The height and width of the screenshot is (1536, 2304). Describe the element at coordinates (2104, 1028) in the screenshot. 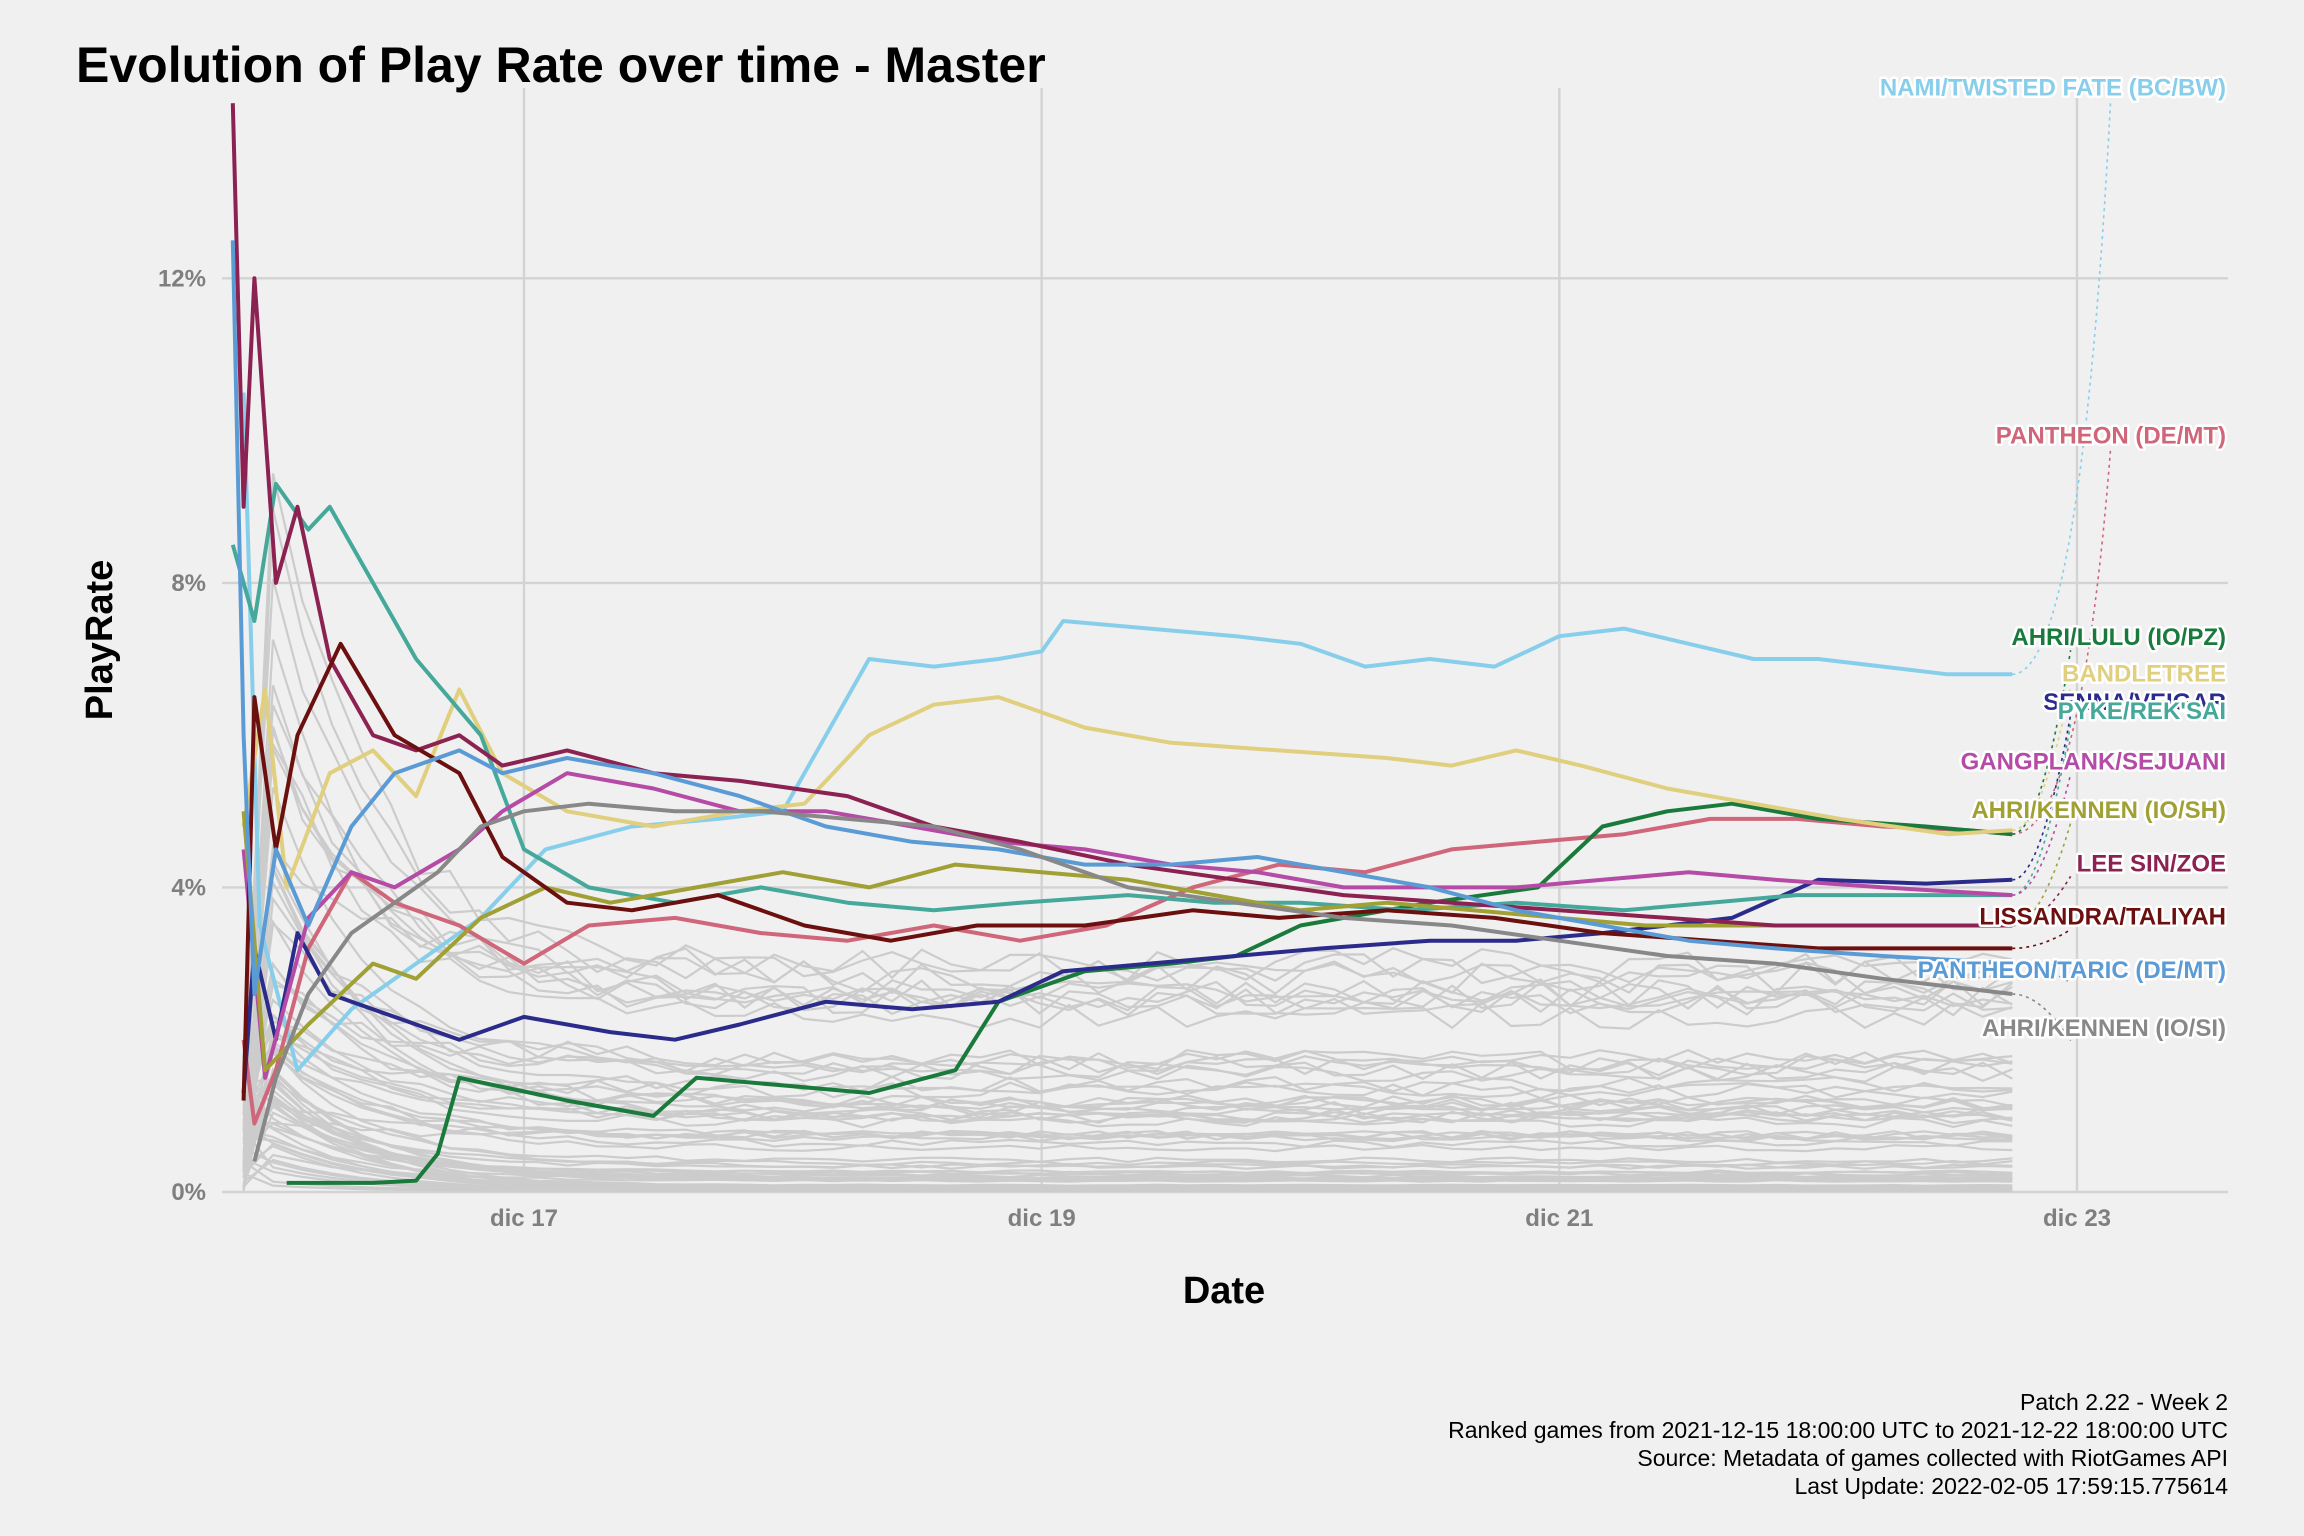

I see `series-label: AHRI/KENNEN (IO/SI)` at that location.